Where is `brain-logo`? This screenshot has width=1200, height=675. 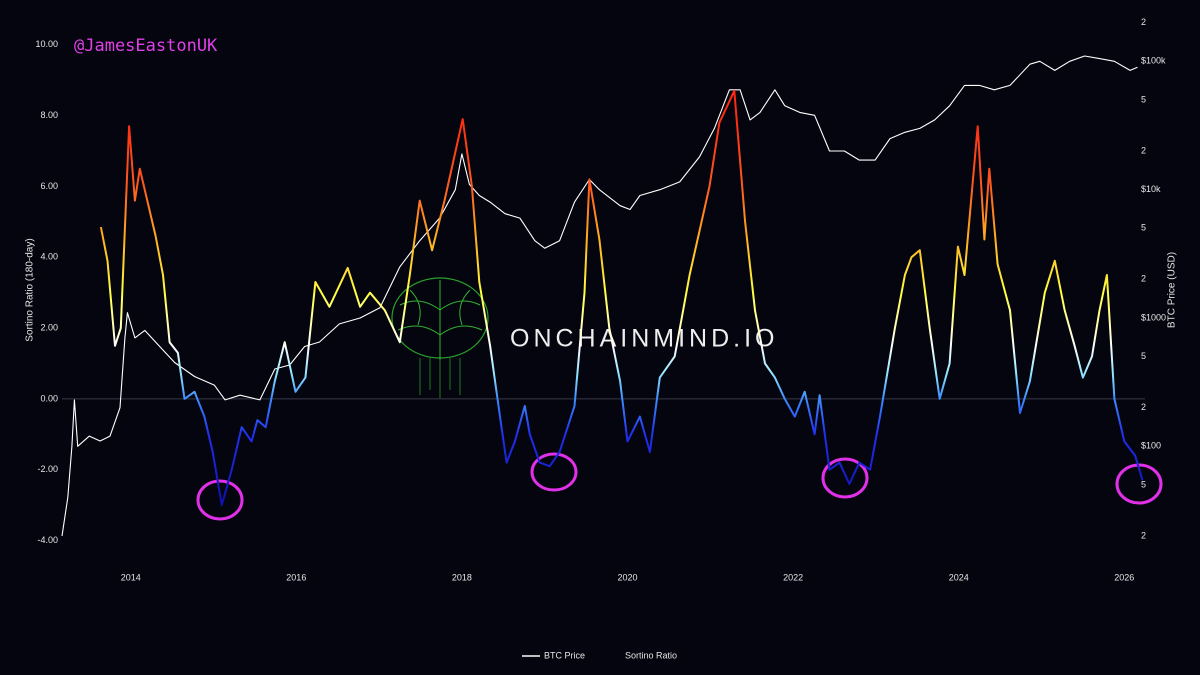 brain-logo is located at coordinates (440, 337).